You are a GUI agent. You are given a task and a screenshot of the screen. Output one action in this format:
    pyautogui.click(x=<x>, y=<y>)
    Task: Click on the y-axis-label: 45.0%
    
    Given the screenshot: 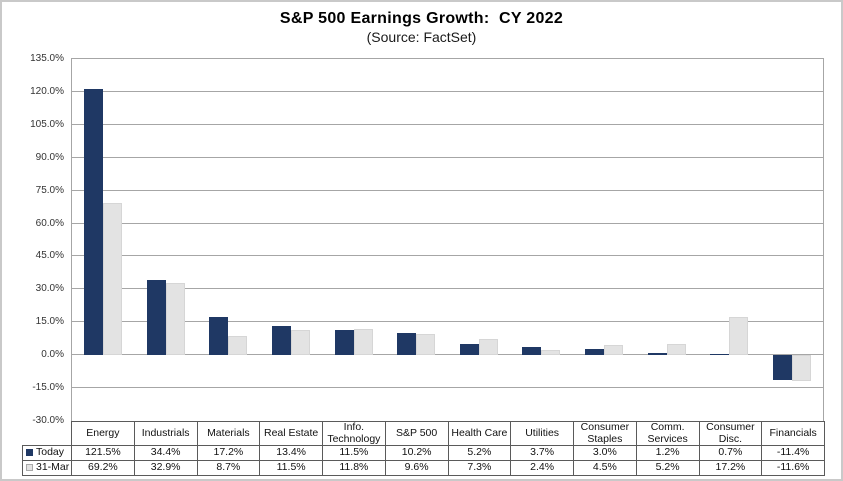 What is the action you would take?
    pyautogui.click(x=49, y=256)
    